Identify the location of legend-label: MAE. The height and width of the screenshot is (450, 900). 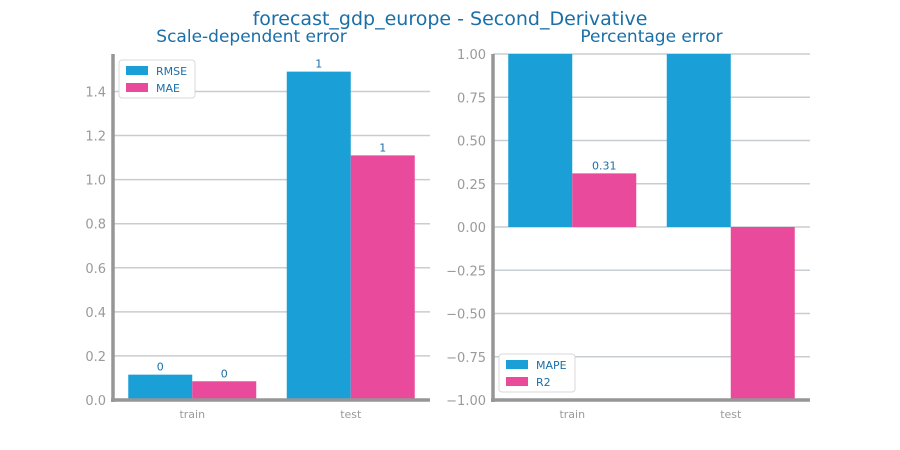
(168, 88).